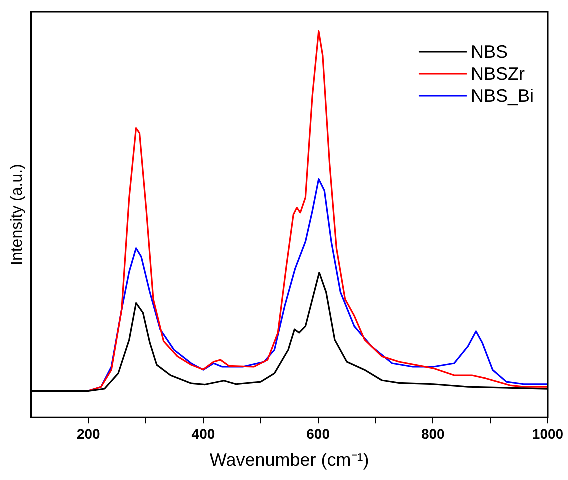 This screenshot has height=480, width=568. What do you see at coordinates (497, 74) in the screenshot?
I see `legend-label: NBSZr` at bounding box center [497, 74].